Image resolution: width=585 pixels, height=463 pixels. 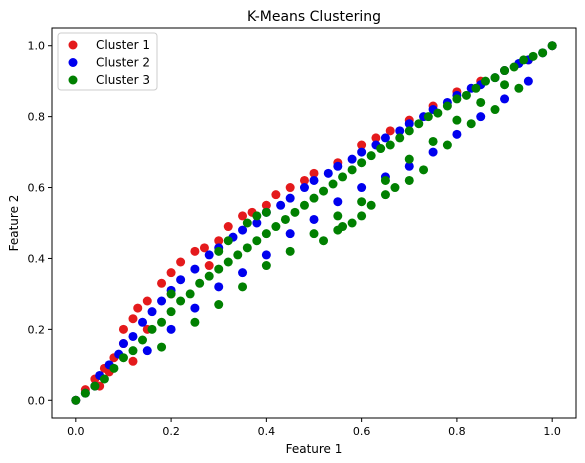 What do you see at coordinates (362, 431) in the screenshot?
I see `x-tick-label: 0.6` at bounding box center [362, 431].